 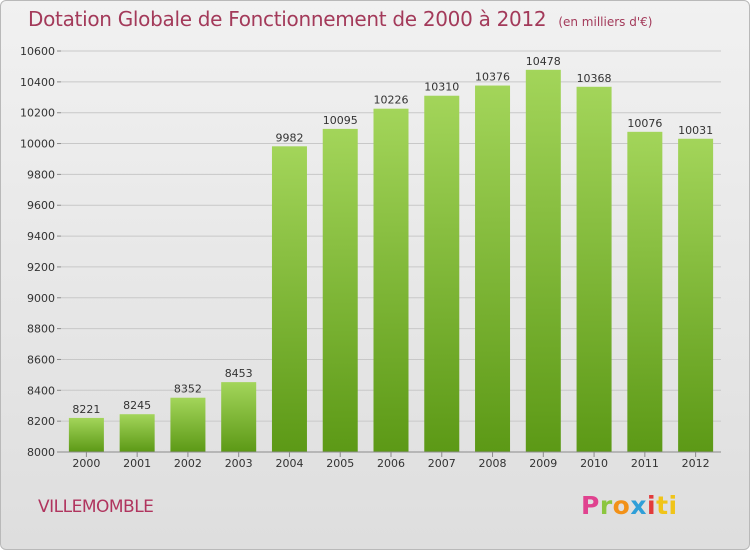 I want to click on x-tick-label: 2001, so click(x=137, y=463).